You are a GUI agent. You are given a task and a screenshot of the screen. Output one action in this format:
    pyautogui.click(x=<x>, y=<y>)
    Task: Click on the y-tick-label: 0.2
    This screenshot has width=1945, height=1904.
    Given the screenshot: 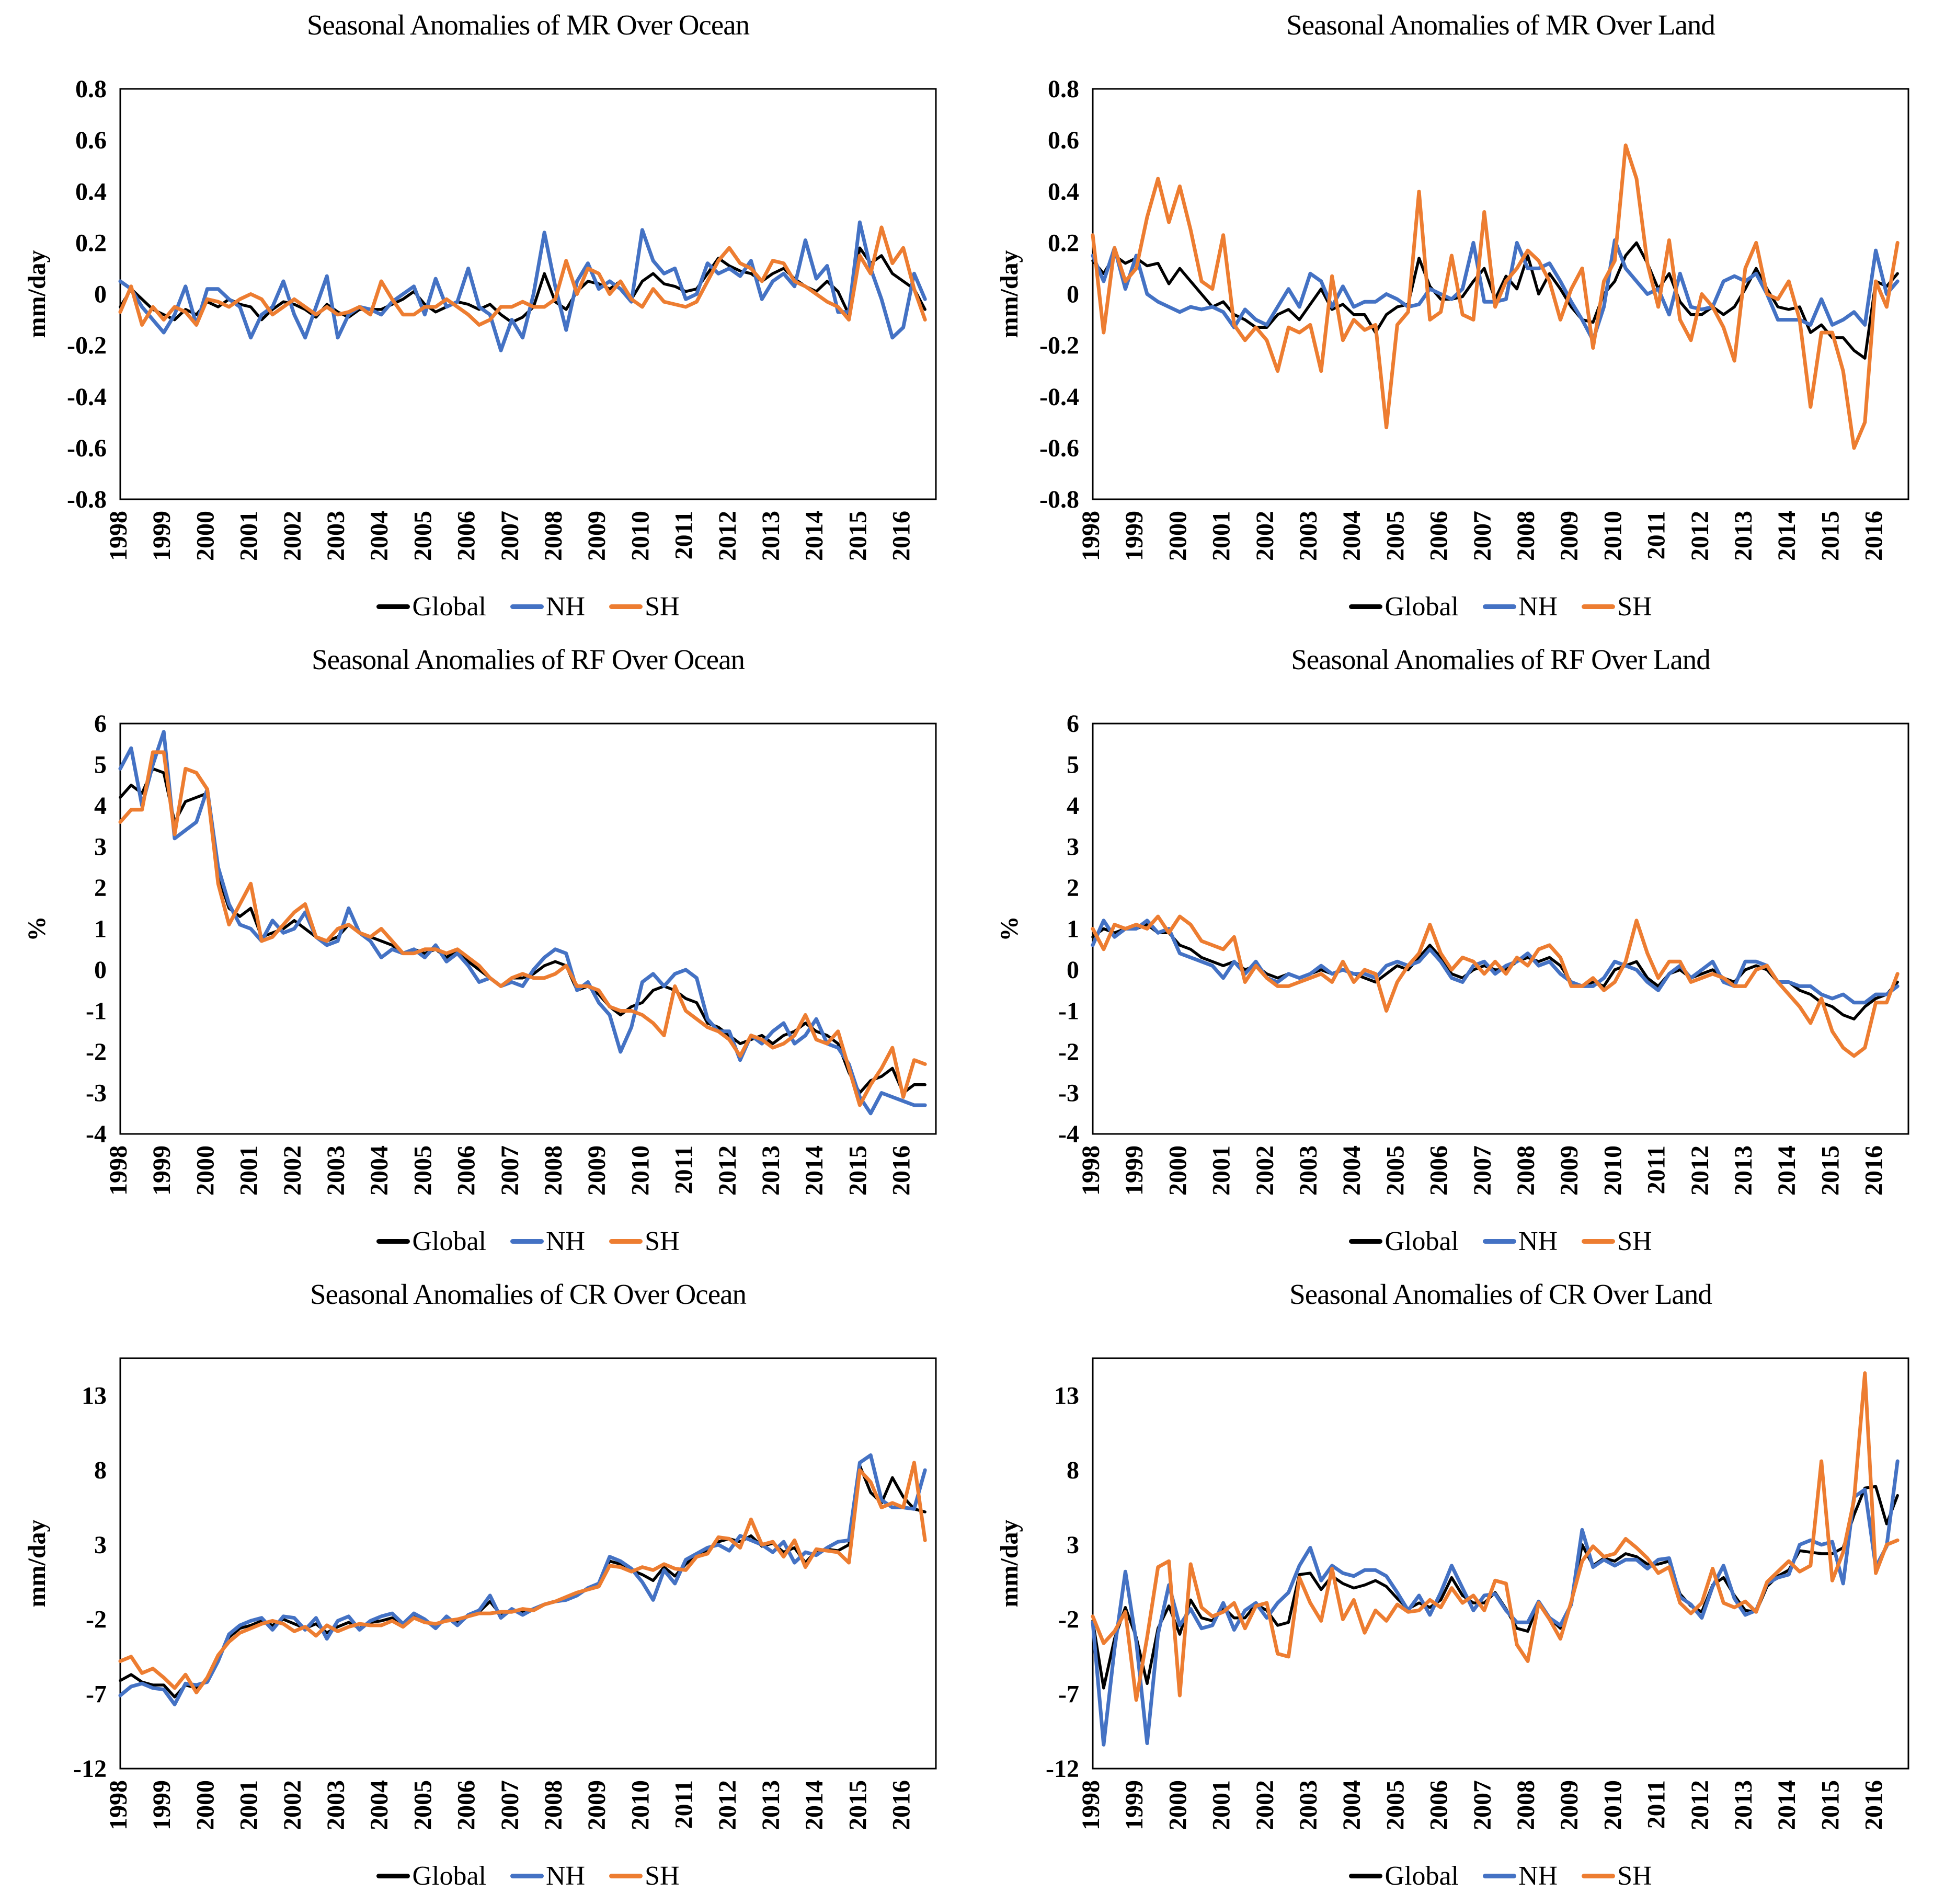 What is the action you would take?
    pyautogui.click(x=1063, y=243)
    